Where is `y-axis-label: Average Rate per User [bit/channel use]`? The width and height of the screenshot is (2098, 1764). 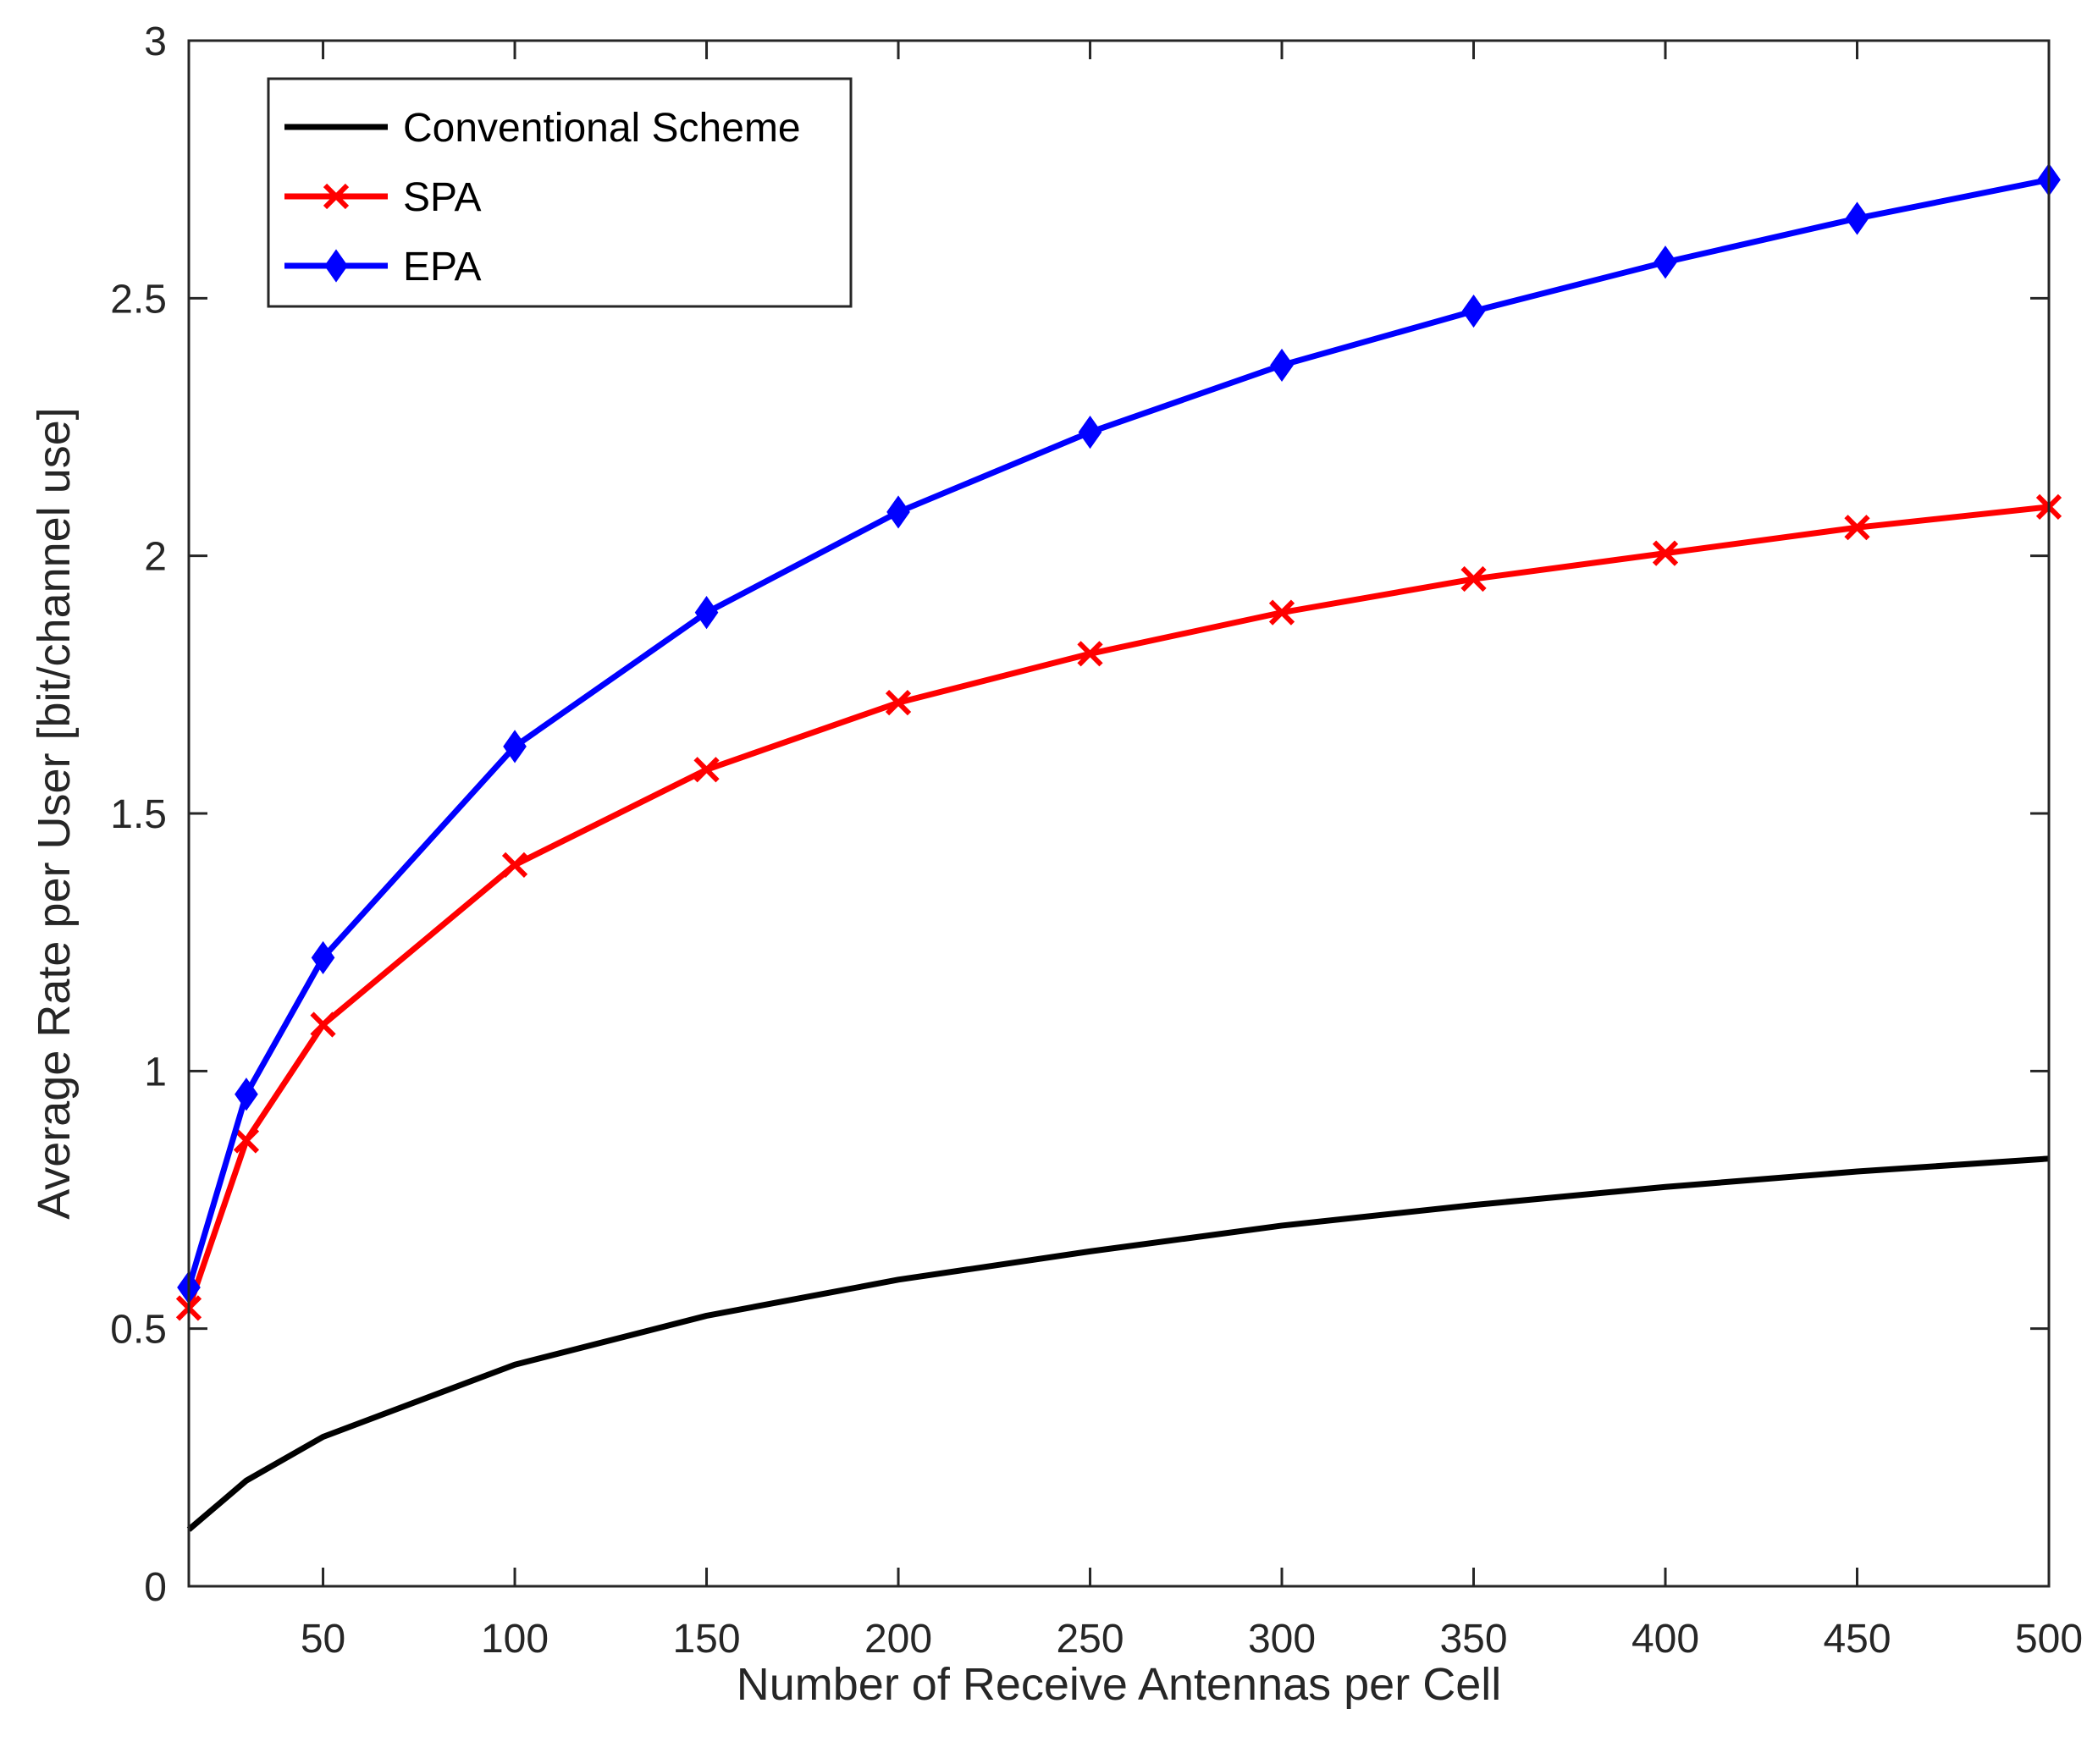 y-axis-label: Average Rate per User [bit/channel use] is located at coordinates (54, 813).